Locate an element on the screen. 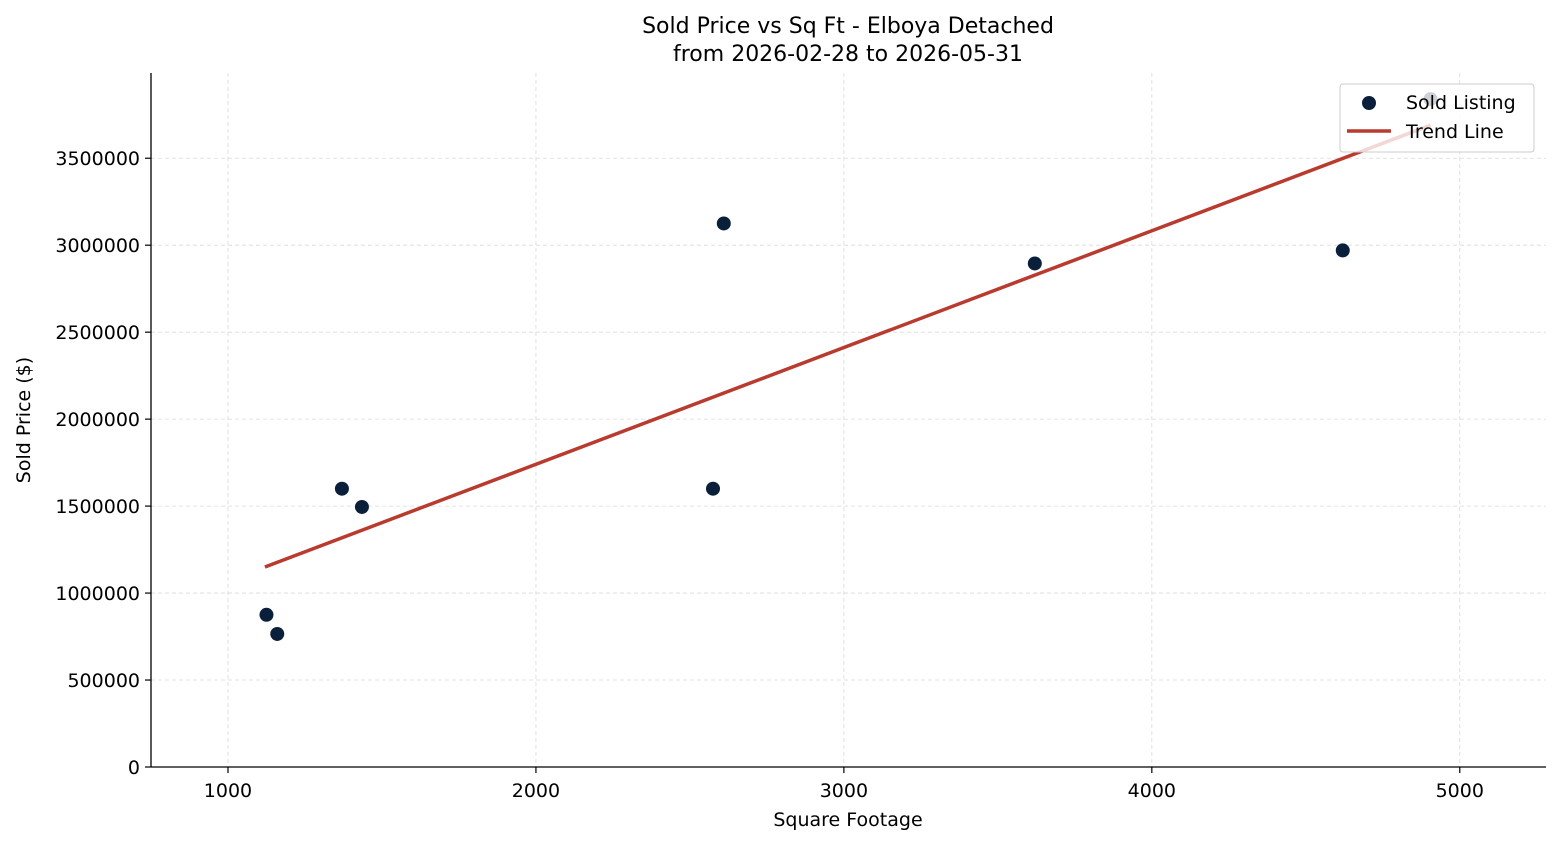 The width and height of the screenshot is (1560, 845). y-tick-label: 2000000 is located at coordinates (97, 420).